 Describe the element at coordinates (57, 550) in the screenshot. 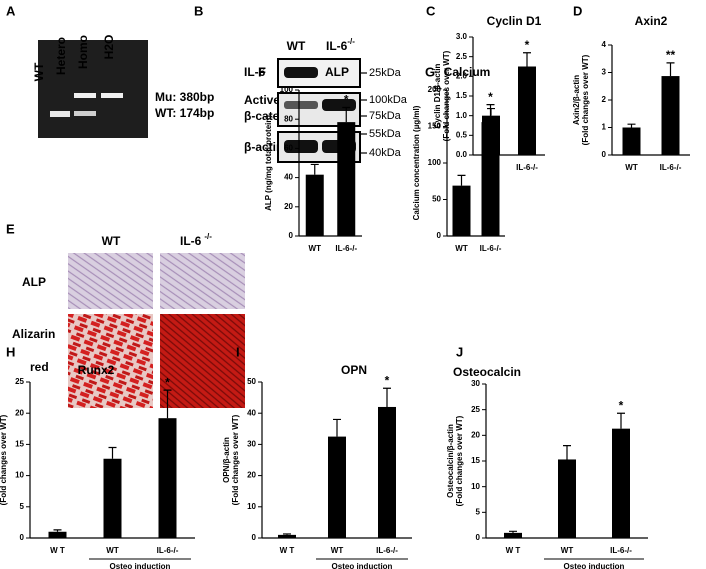

I see `x-tick-label: W T` at that location.